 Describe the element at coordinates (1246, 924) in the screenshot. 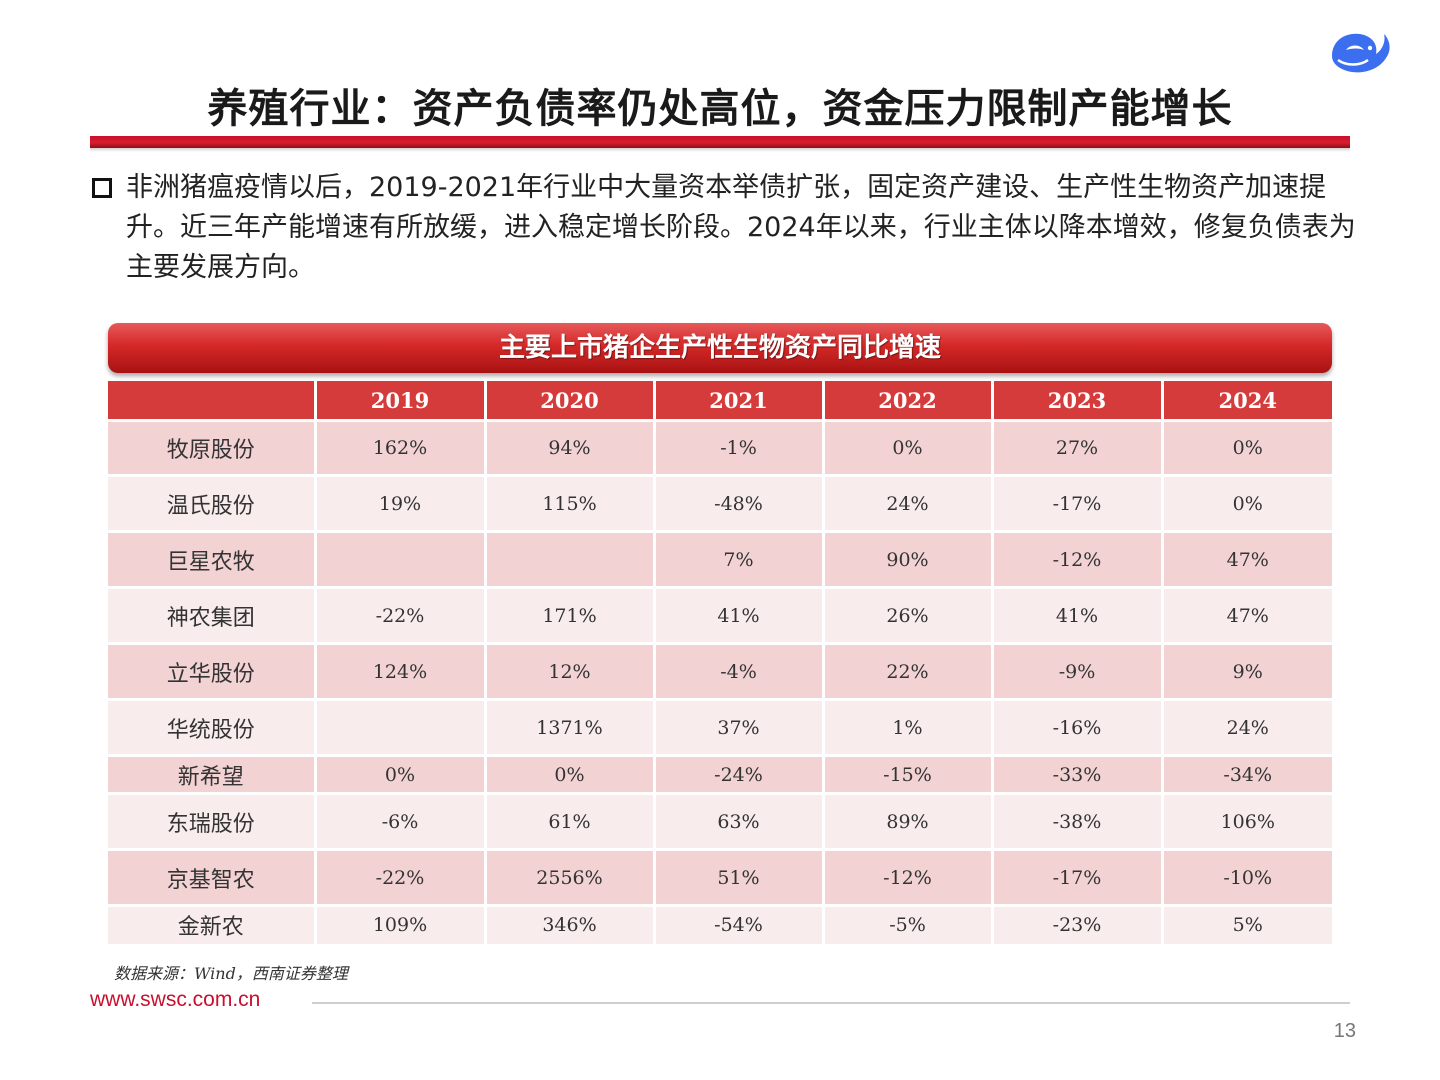

I see `table-cell: 5%` at that location.